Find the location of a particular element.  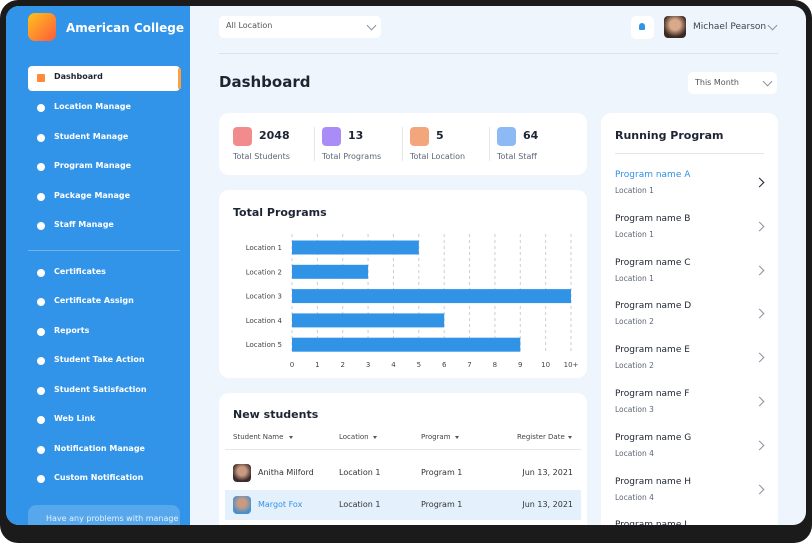

period-select is located at coordinates (732, 83).